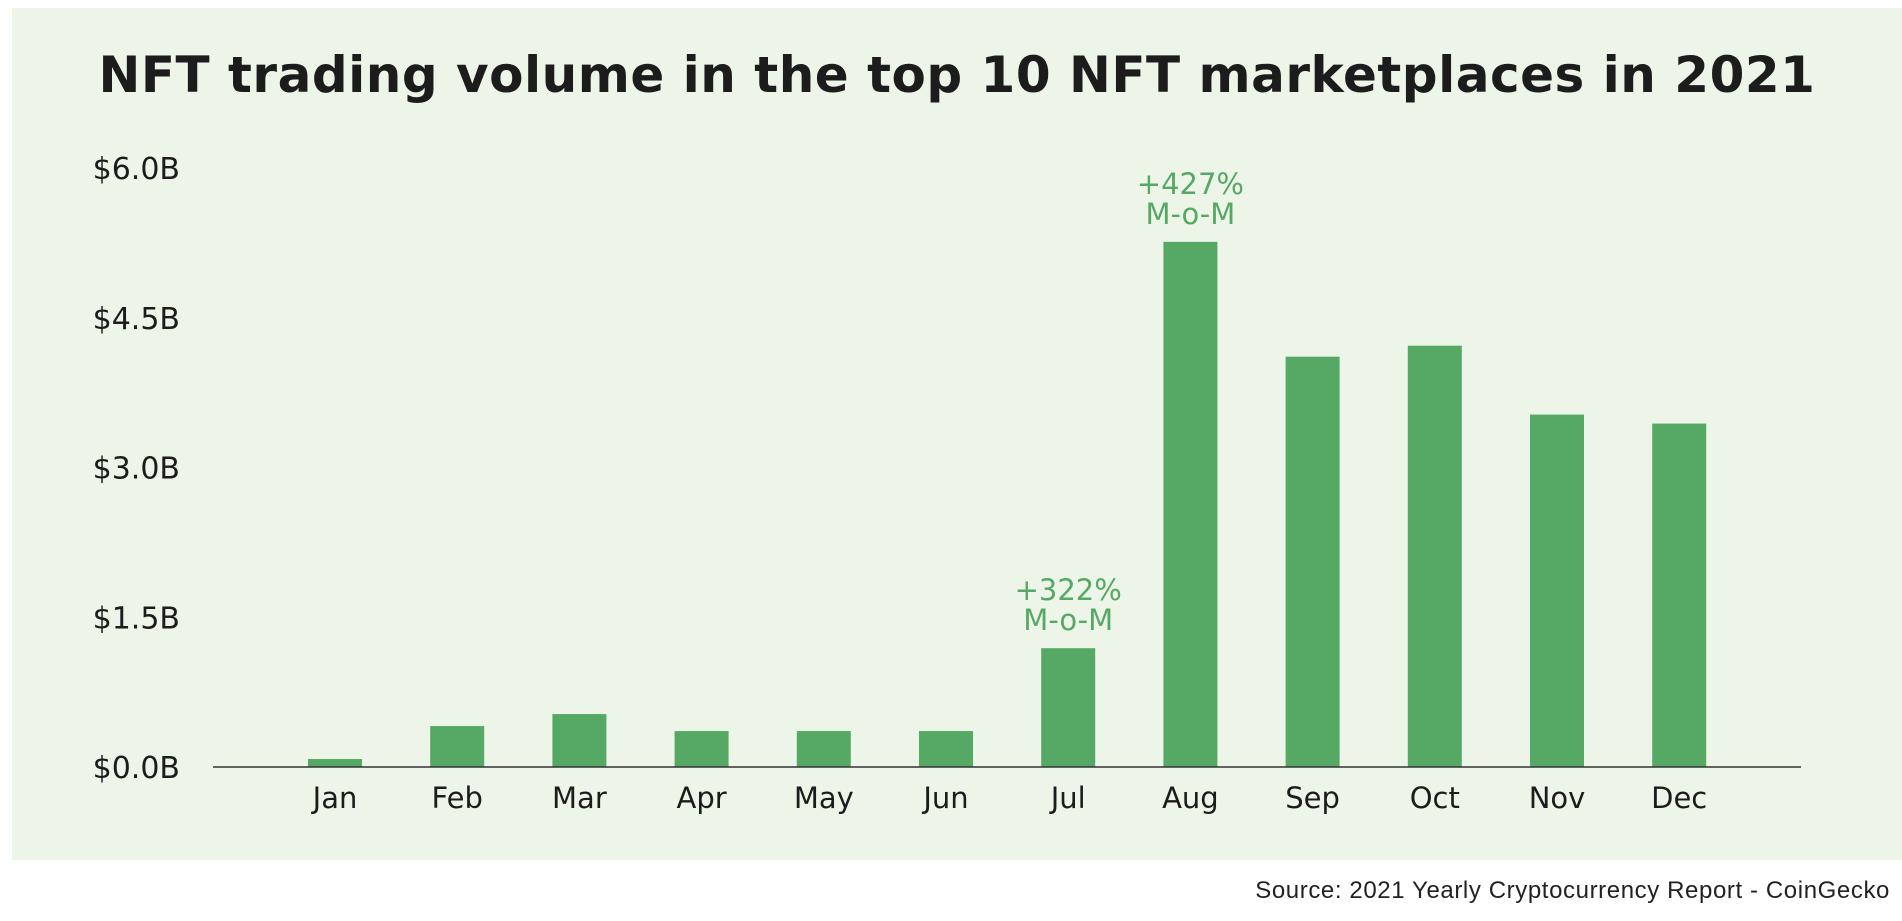 This screenshot has height=921, width=1902. Describe the element at coordinates (701, 749) in the screenshot. I see `bar-apr` at that location.